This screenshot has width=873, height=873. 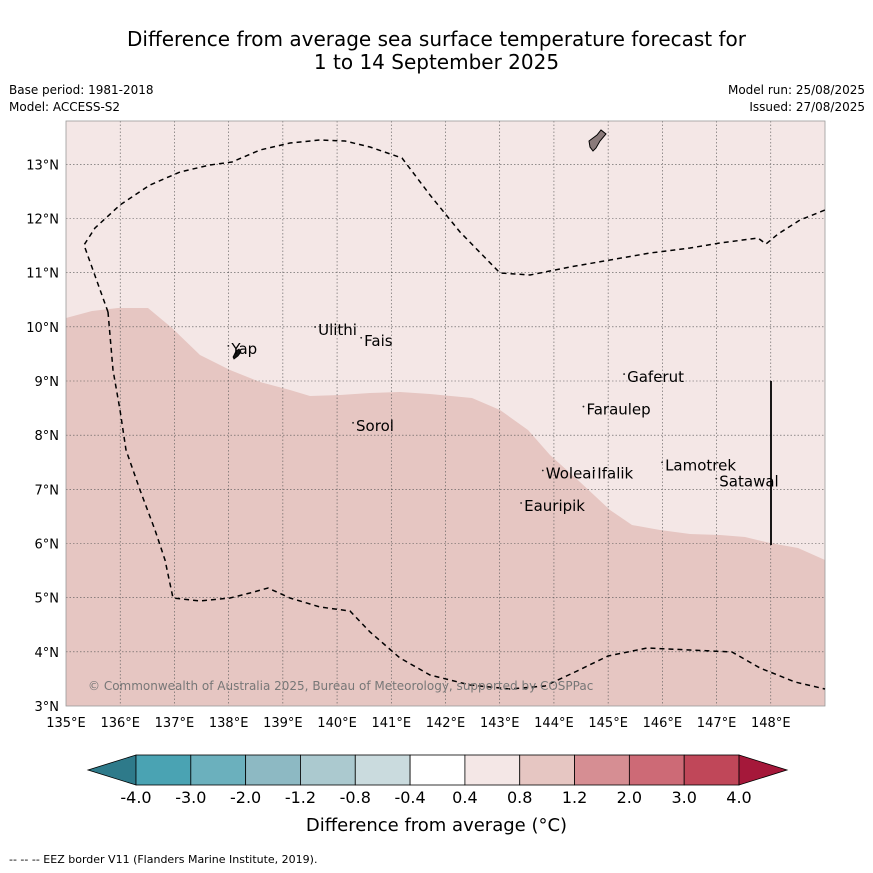 I want to click on base-period: Base period: 1981-2018, so click(x=81, y=90).